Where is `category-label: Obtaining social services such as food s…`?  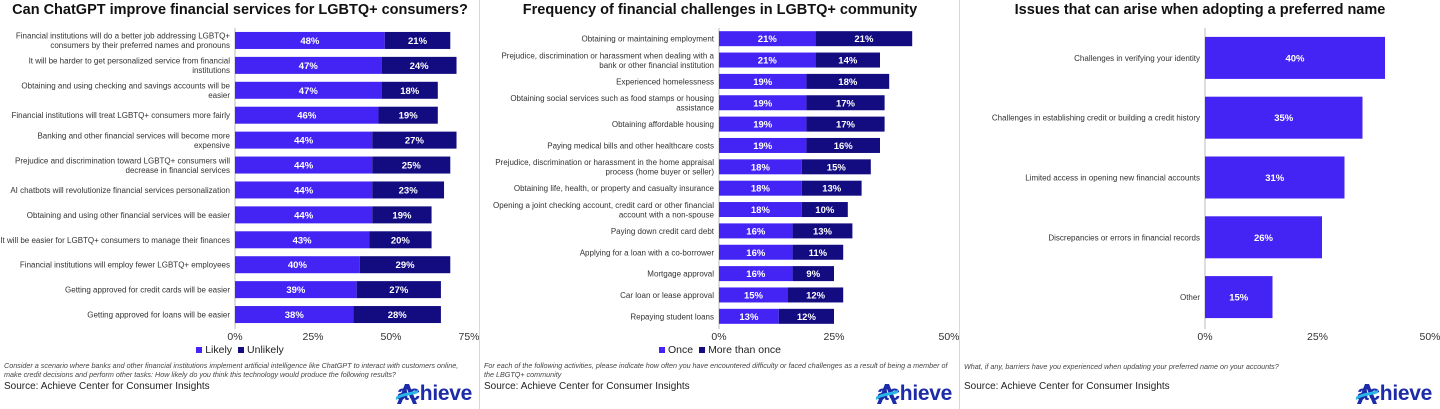
category-label: Obtaining social services such as food s… is located at coordinates (612, 103).